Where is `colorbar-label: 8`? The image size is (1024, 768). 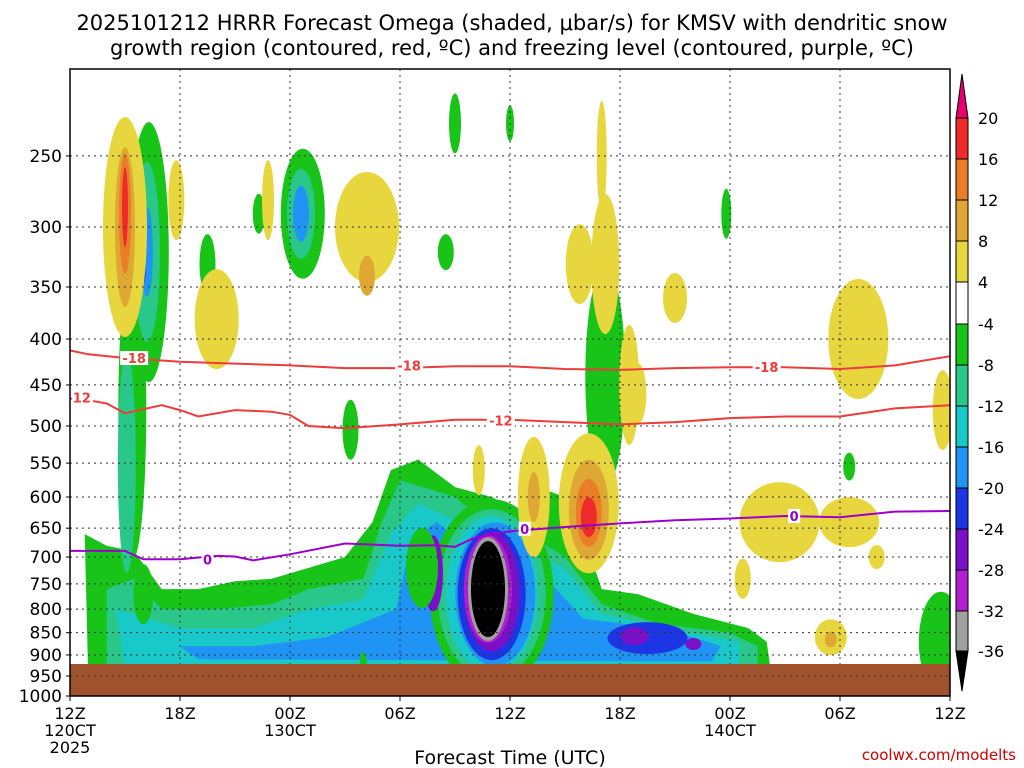 colorbar-label: 8 is located at coordinates (983, 241).